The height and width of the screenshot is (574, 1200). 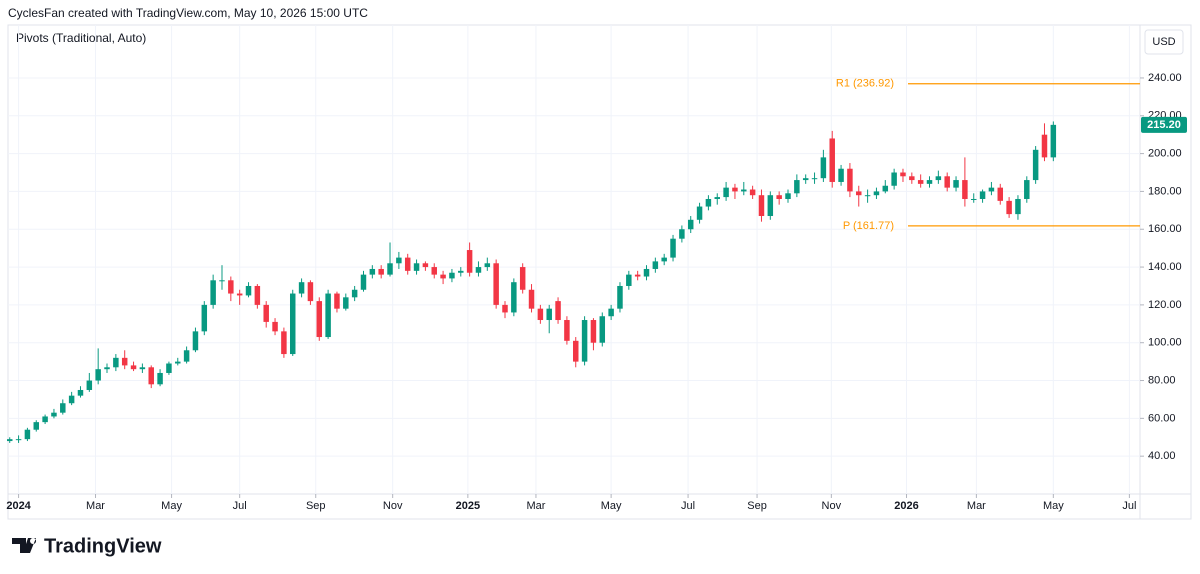 I want to click on brand: TradingView, so click(x=103, y=546).